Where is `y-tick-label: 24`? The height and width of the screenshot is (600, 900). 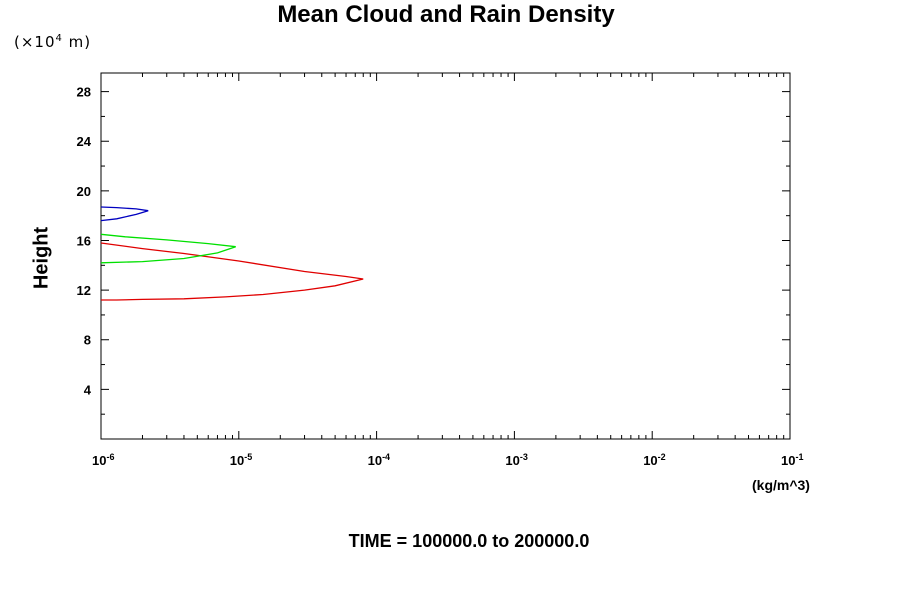 y-tick-label: 24 is located at coordinates (84, 141).